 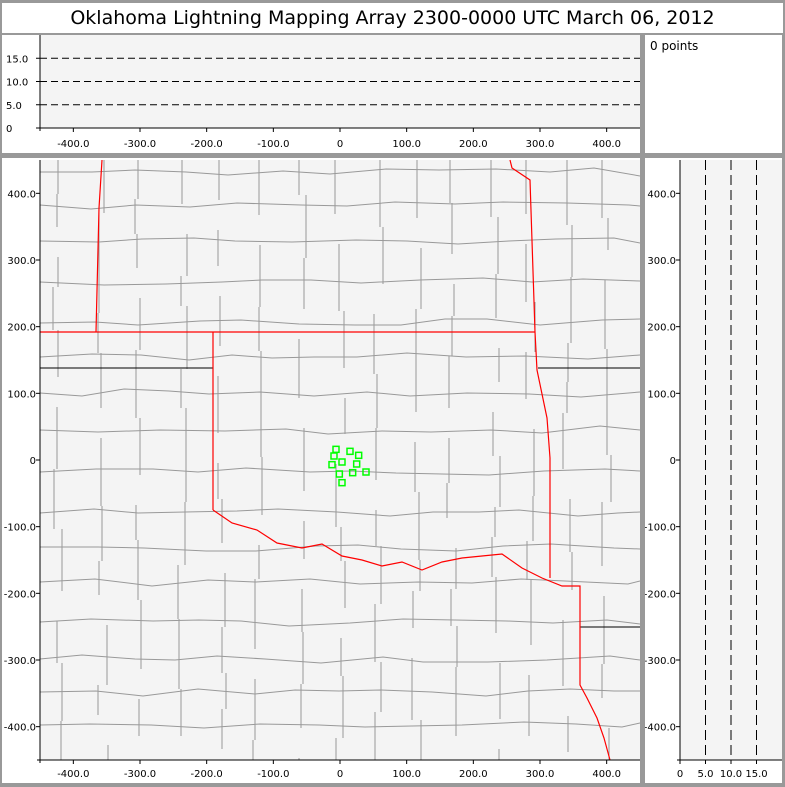 I want to click on info-panel: 0 points, so click(x=713, y=94).